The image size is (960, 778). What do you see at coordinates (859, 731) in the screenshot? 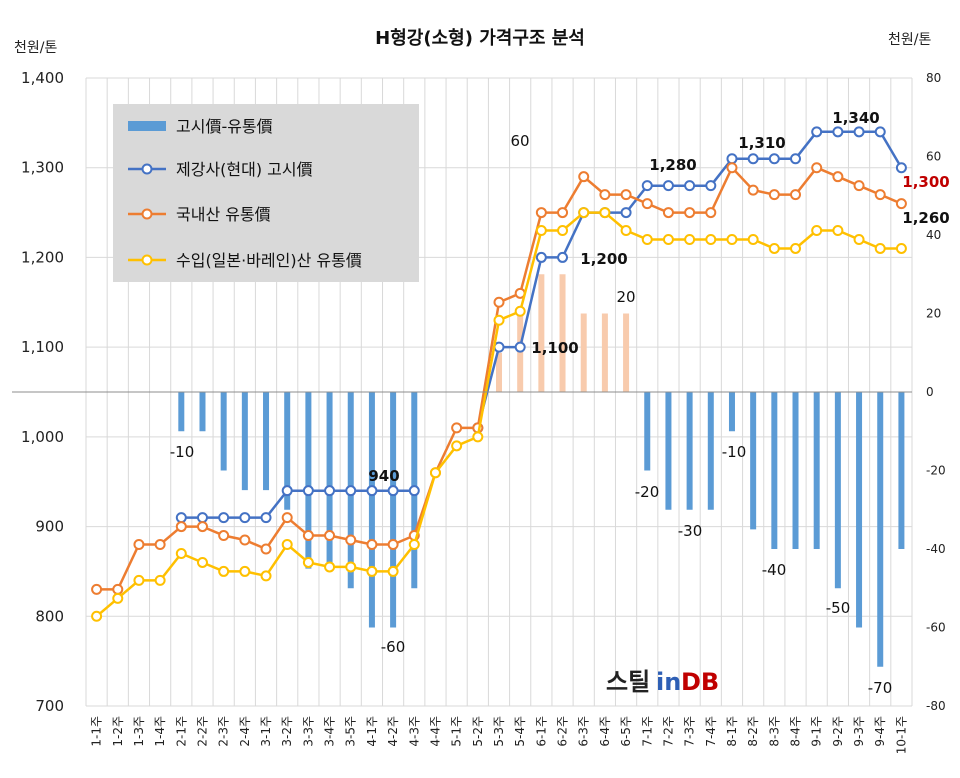
I see `x-tick-label: 9-3주` at bounding box center [859, 731].